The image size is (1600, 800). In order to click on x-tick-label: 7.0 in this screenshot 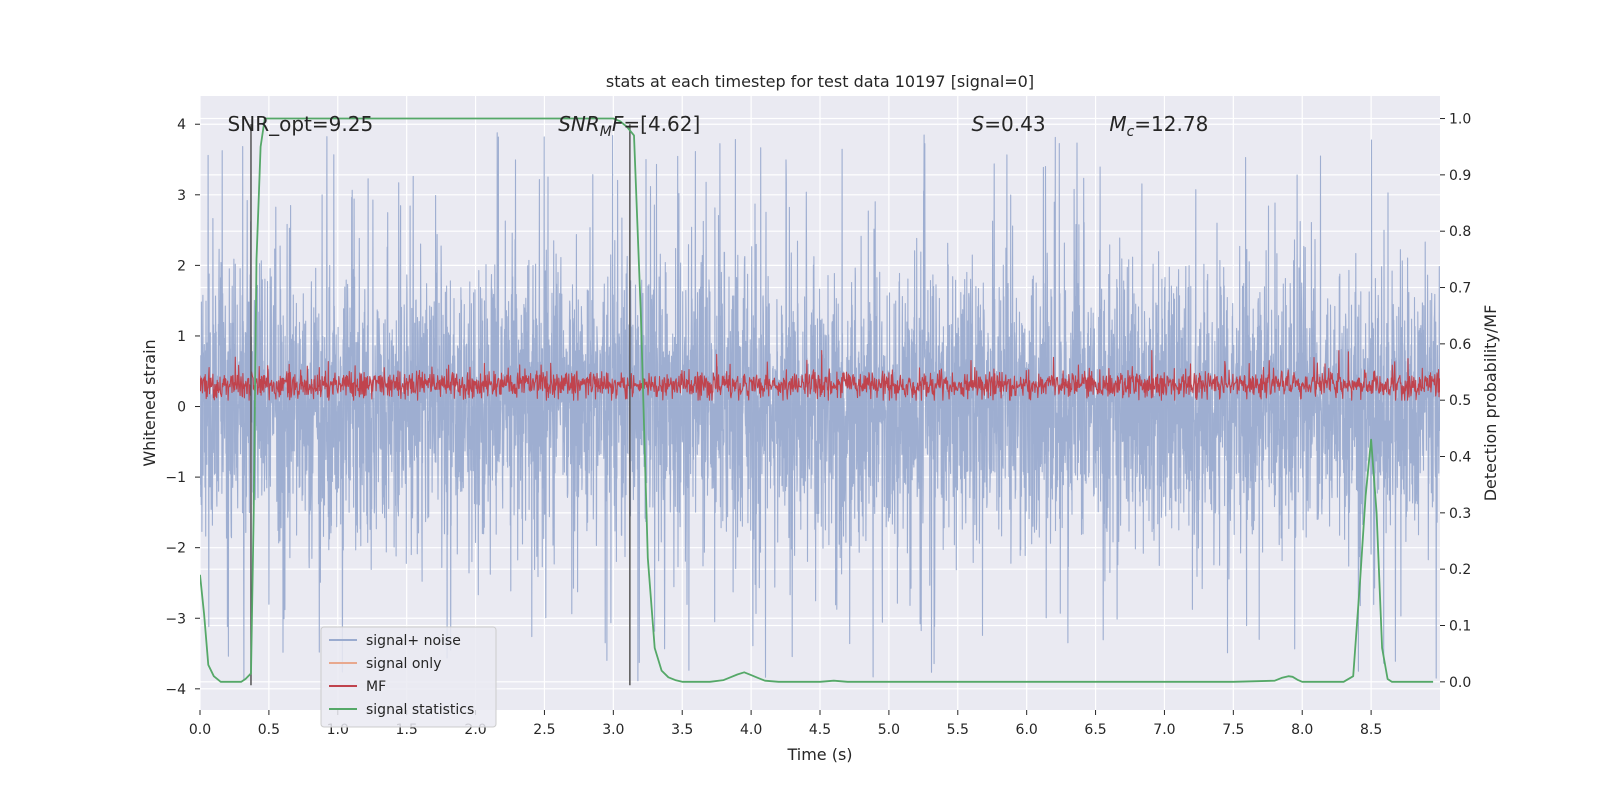, I will do `click(1164, 730)`.